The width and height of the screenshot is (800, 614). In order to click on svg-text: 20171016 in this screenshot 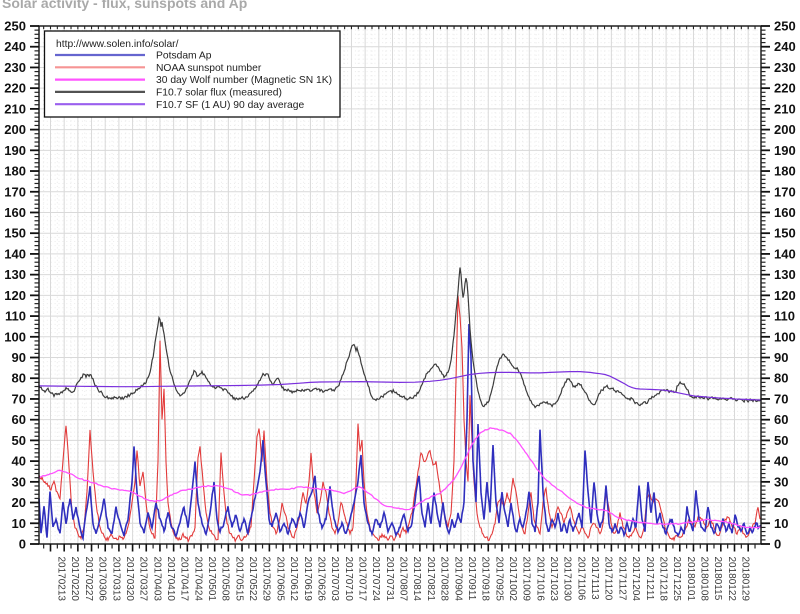, I will do `click(539, 579)`.